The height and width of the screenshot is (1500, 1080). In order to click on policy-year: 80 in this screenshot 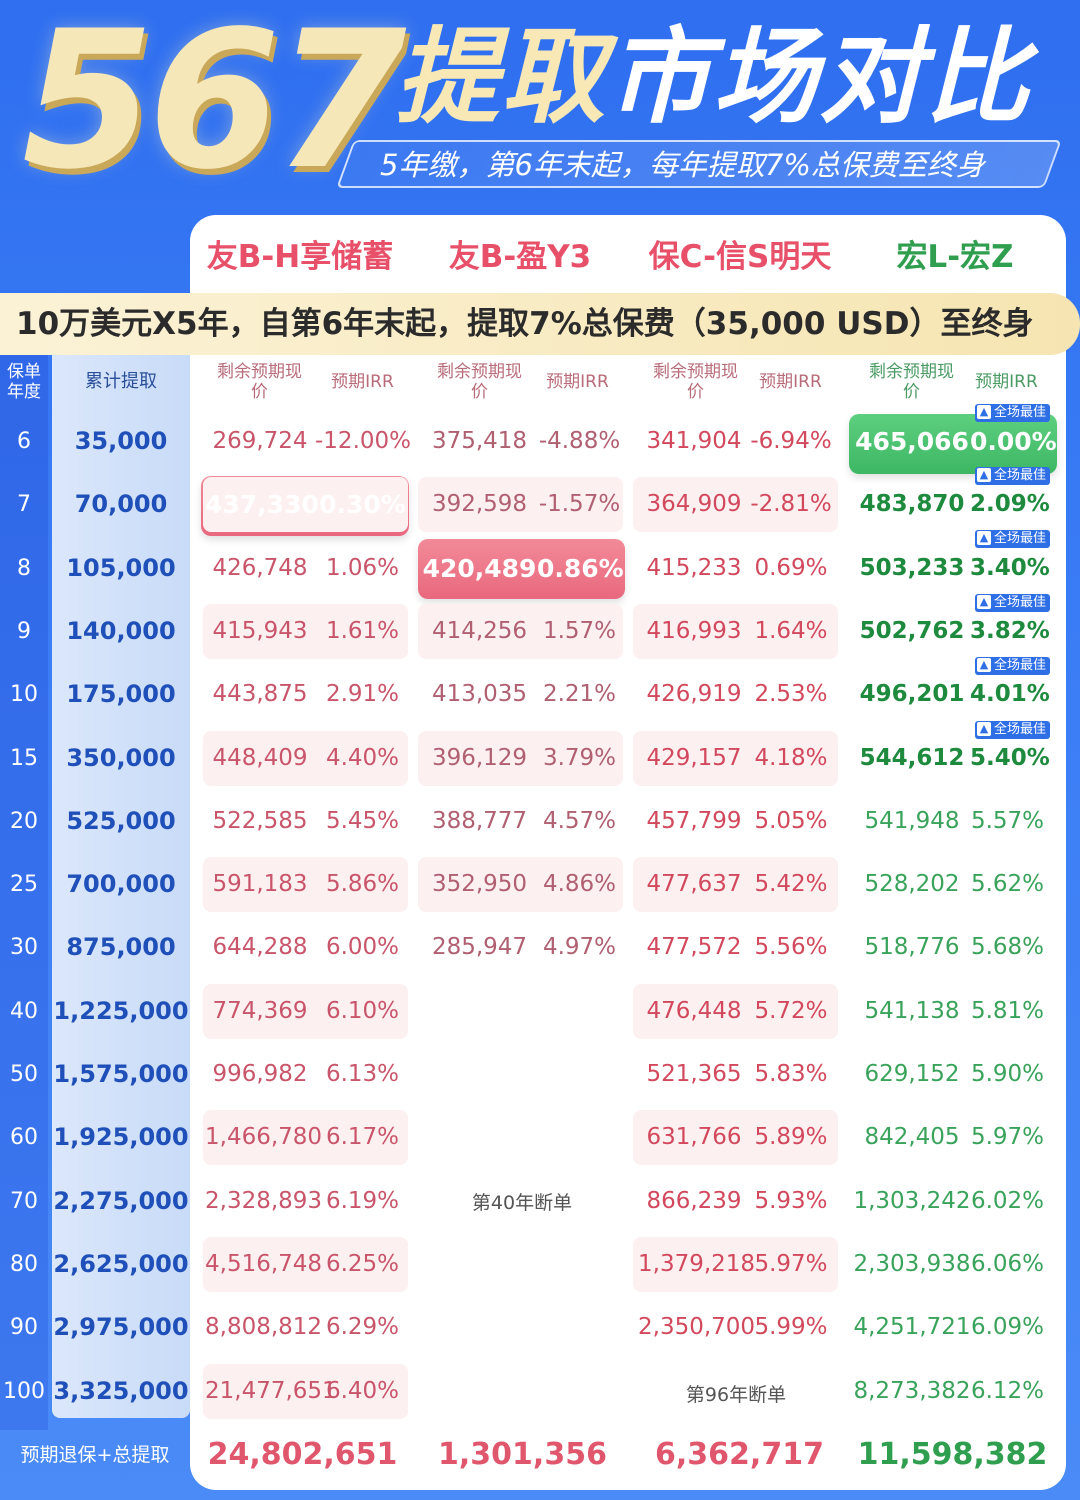, I will do `click(24, 1264)`.